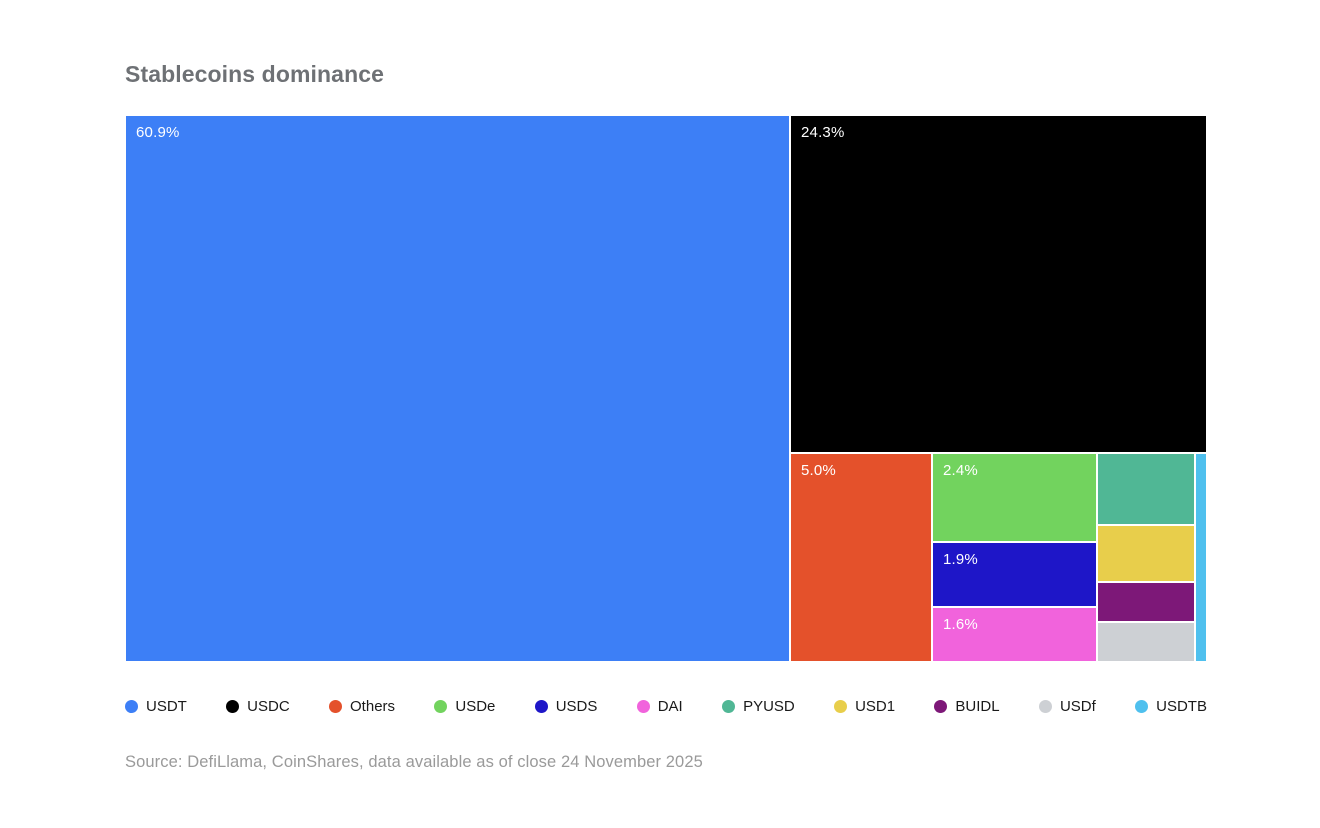  Describe the element at coordinates (960, 559) in the screenshot. I see `treemap-cell-value-label: 1.9%` at that location.